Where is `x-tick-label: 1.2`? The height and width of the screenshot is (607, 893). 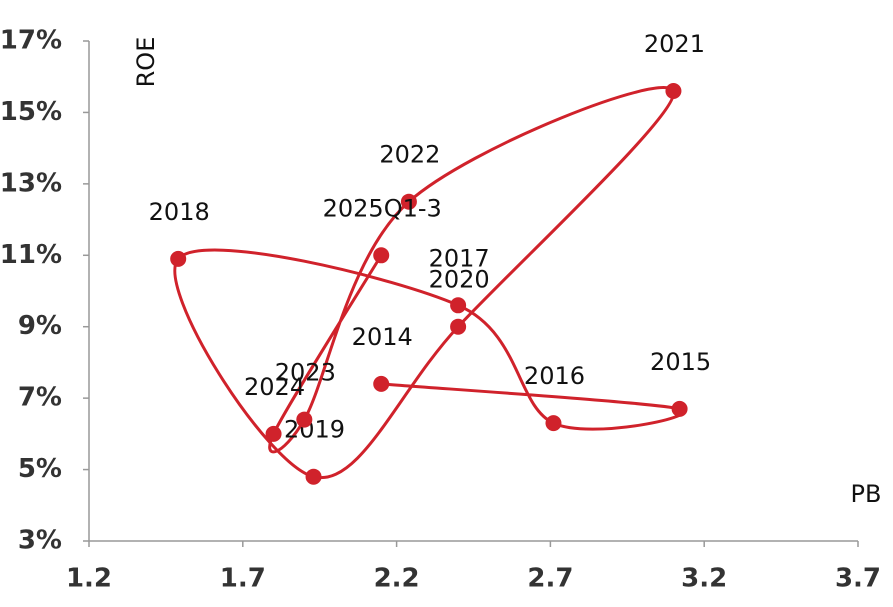 x-tick-label: 1.2 is located at coordinates (89, 579).